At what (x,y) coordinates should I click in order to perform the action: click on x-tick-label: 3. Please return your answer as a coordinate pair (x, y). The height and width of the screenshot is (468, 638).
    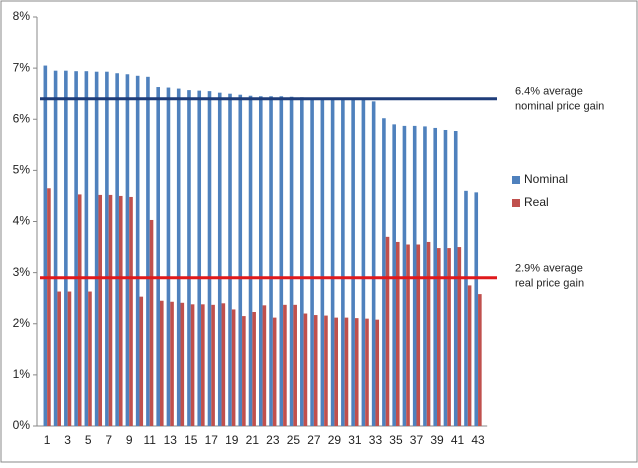
    Looking at the image, I should click on (67, 440).